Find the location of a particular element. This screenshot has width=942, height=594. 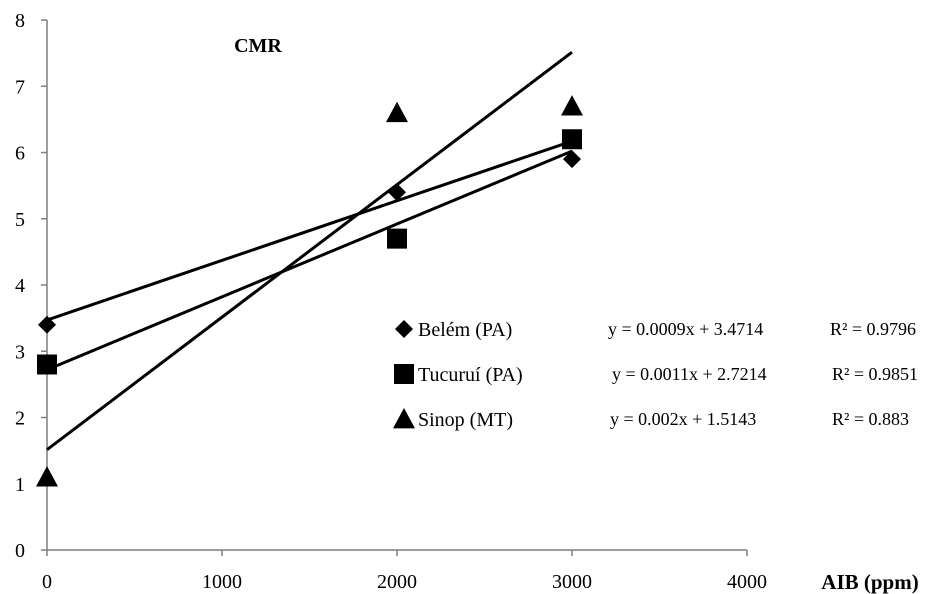

y-tick-label: 0 is located at coordinates (20, 551).